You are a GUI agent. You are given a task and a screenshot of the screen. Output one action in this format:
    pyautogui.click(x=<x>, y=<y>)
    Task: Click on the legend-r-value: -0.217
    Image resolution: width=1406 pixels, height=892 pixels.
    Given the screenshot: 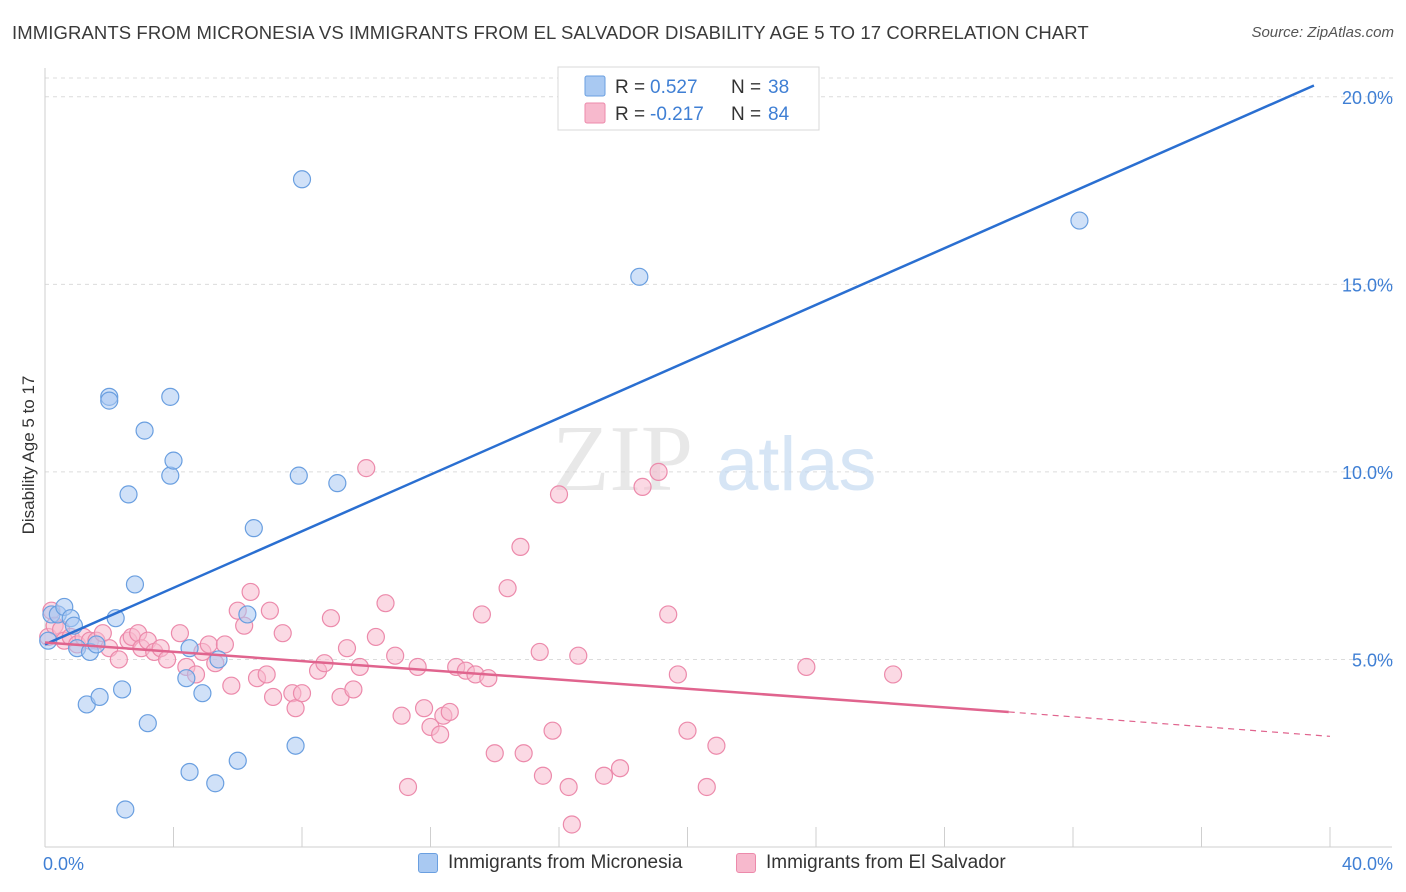 What is the action you would take?
    pyautogui.click(x=677, y=114)
    